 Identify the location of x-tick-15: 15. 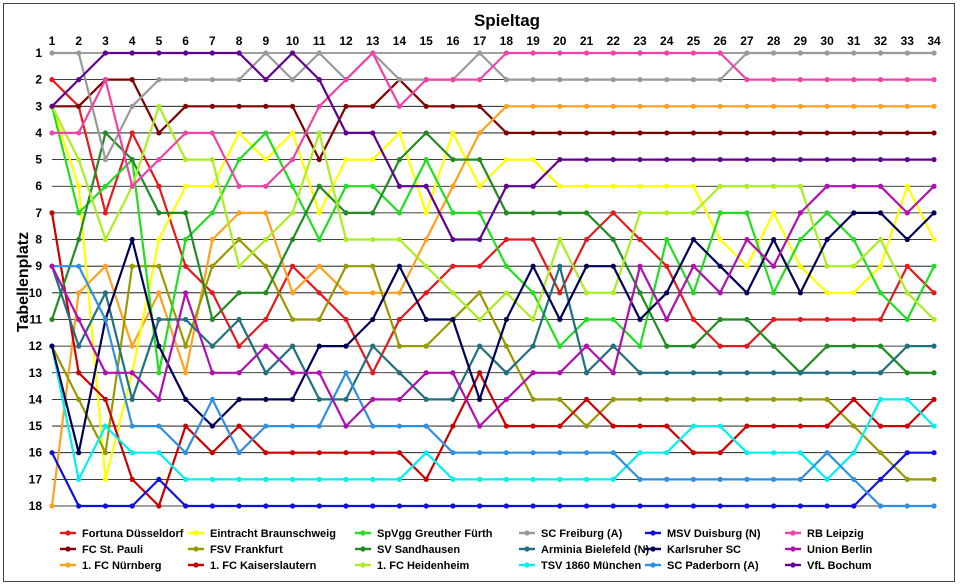
(427, 41).